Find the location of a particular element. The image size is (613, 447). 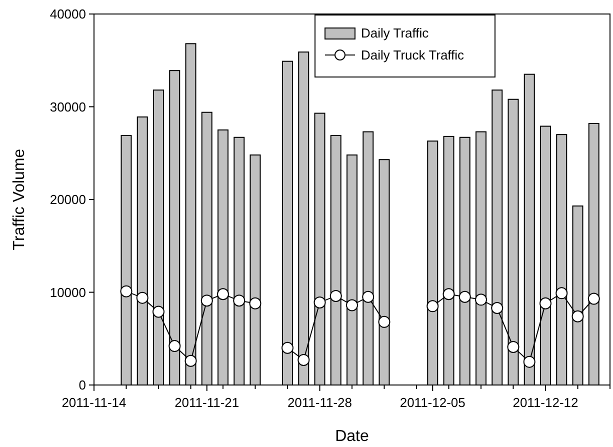

x-tick-label: 2011-11-28 is located at coordinates (319, 402).